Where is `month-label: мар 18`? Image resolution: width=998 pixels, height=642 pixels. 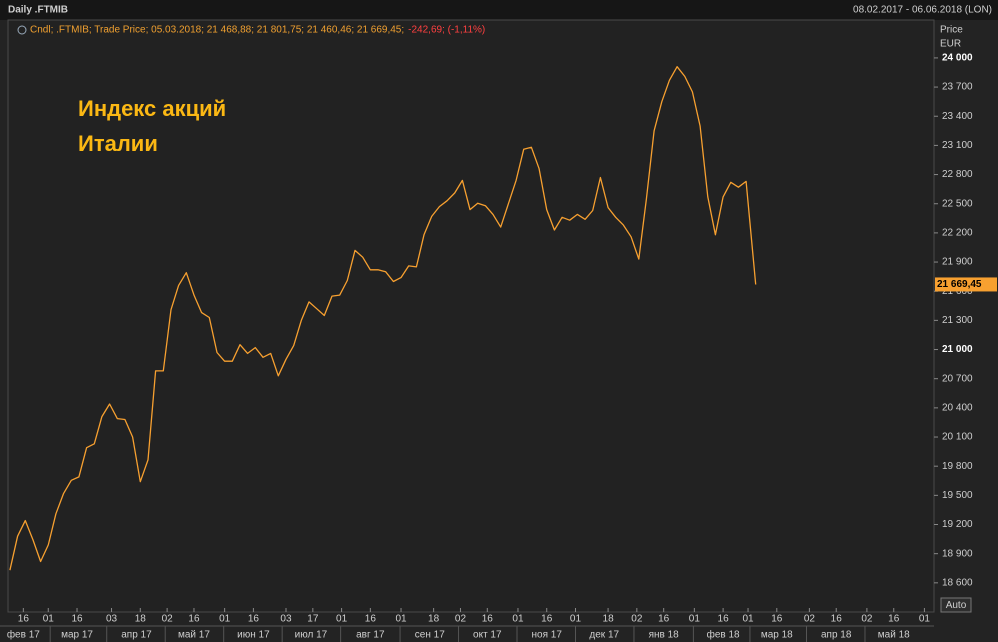
month-label: мар 18 is located at coordinates (777, 635).